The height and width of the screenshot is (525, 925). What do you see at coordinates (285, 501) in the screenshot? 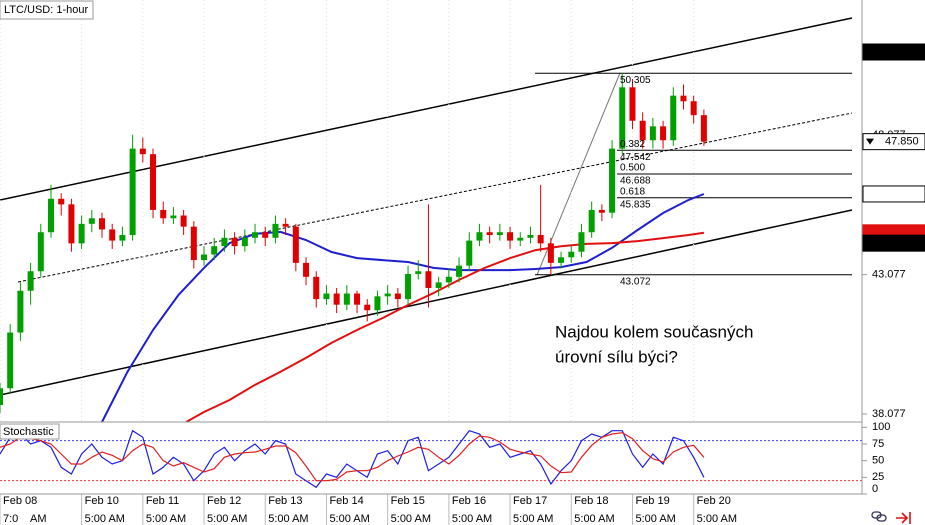
I see `x-tick-label: Feb 13` at bounding box center [285, 501].